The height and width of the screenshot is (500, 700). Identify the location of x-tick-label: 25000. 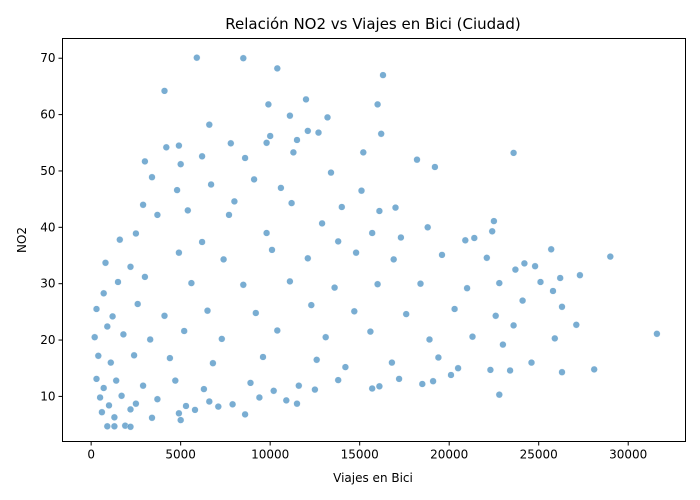
(539, 455).